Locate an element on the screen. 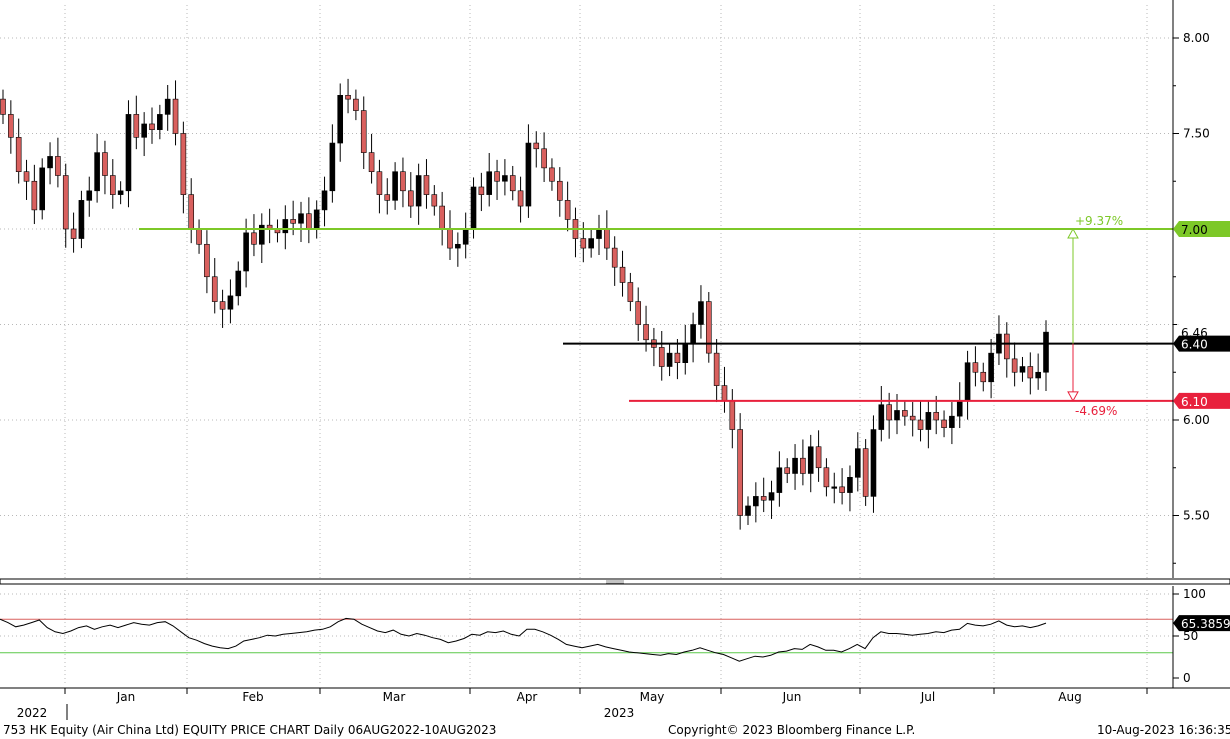  year-label: 2023 is located at coordinates (619, 713).